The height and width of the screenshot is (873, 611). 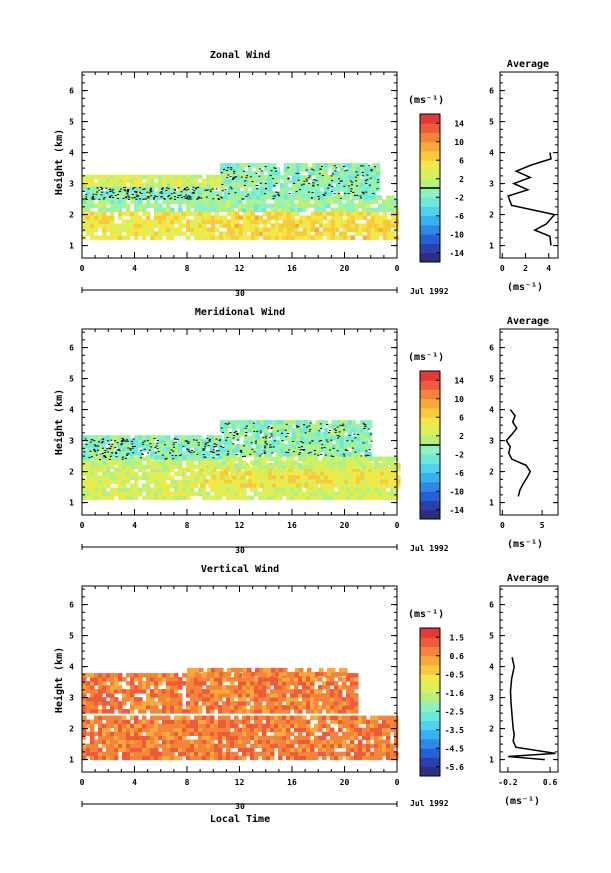 I want to click on average-y-tick-label: 2, so click(x=491, y=472).